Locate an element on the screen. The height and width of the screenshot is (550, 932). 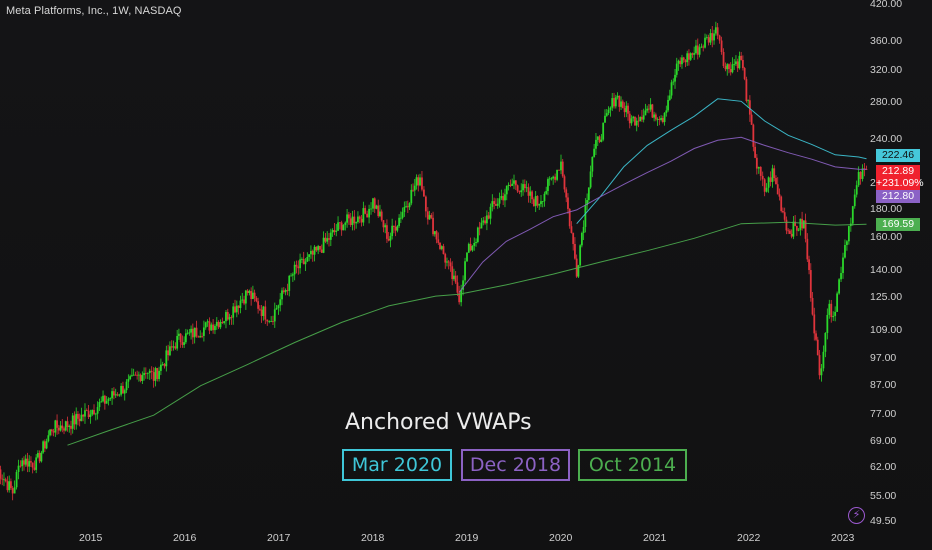
lightning-bolt-icon: ⚡ is located at coordinates (856, 515).